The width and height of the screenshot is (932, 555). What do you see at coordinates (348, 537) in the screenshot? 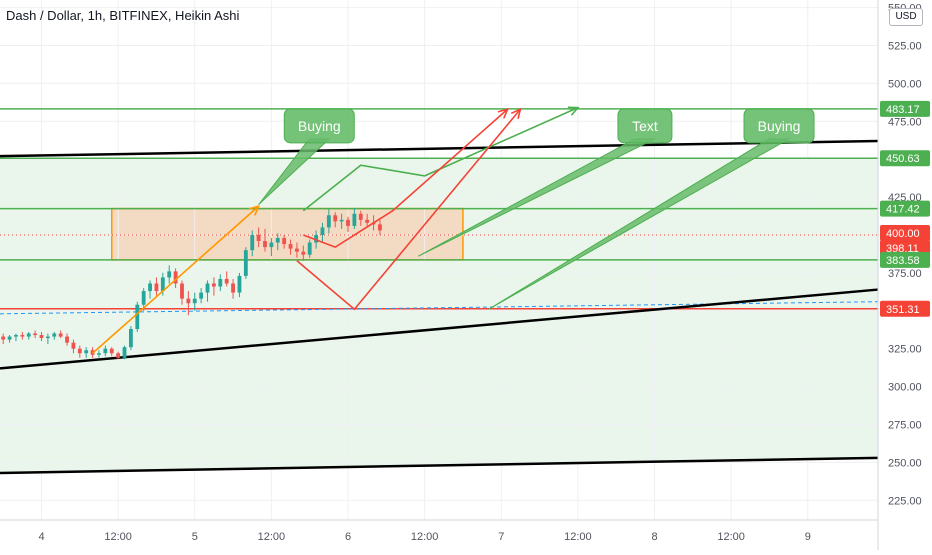
I see `time-tick-label: 6` at bounding box center [348, 537].